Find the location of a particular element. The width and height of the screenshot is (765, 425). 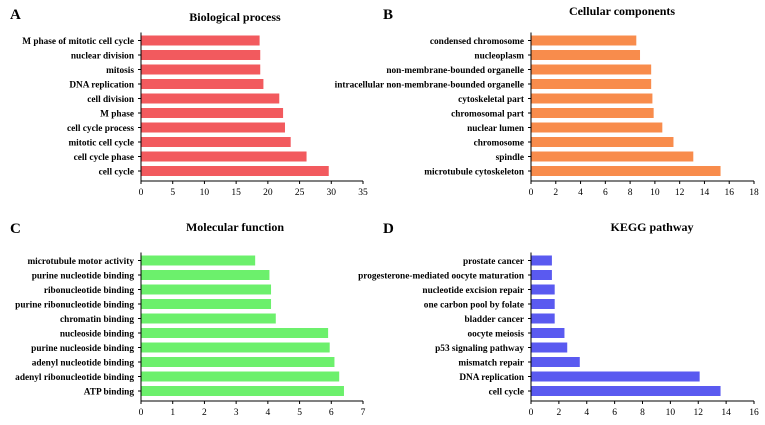

x-tick-label: 35 is located at coordinates (363, 193).